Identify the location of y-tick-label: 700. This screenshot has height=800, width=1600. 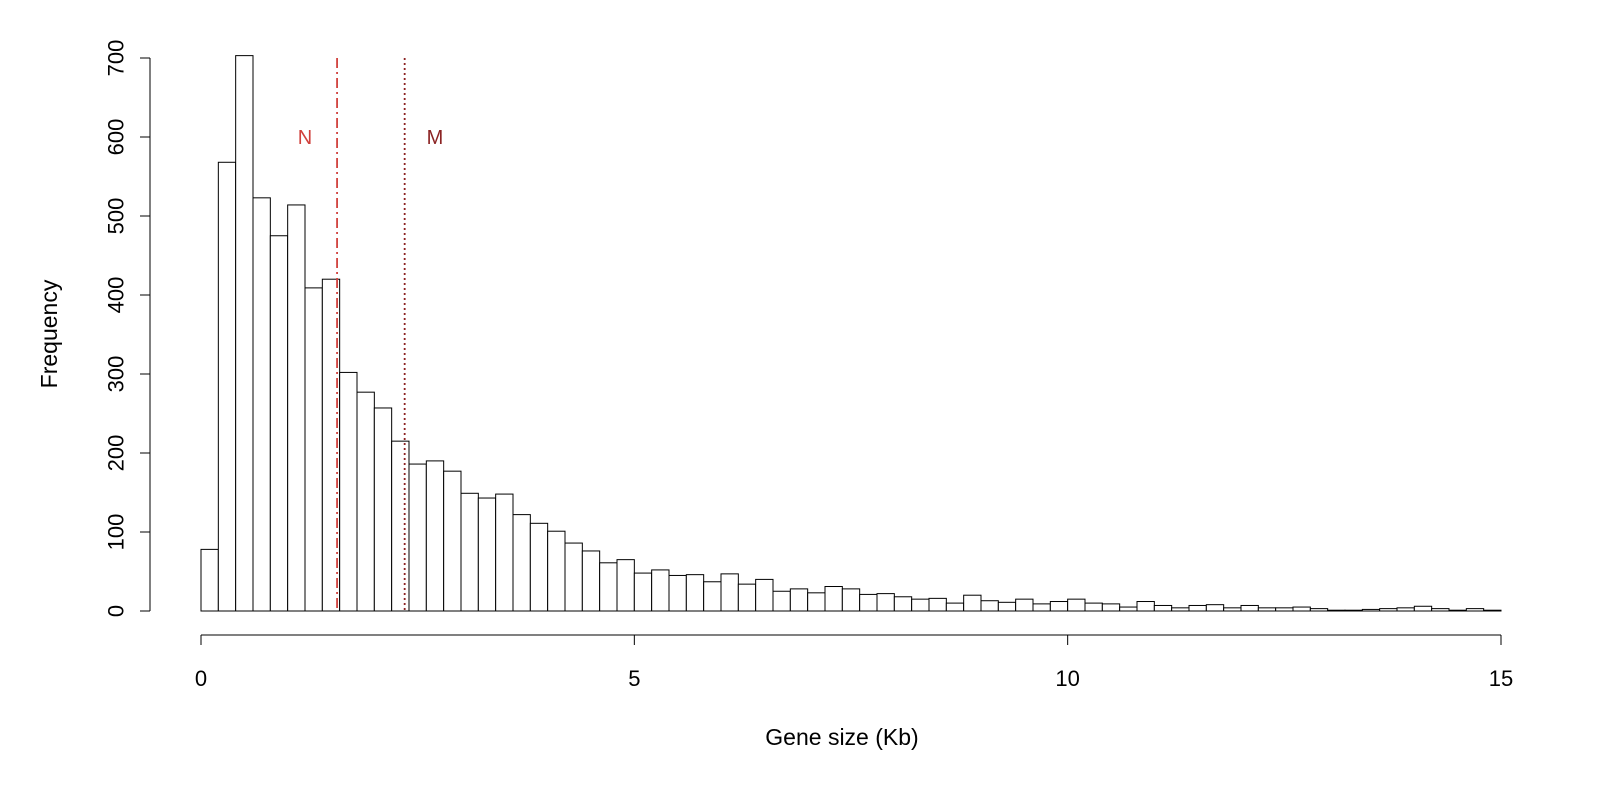
(116, 58).